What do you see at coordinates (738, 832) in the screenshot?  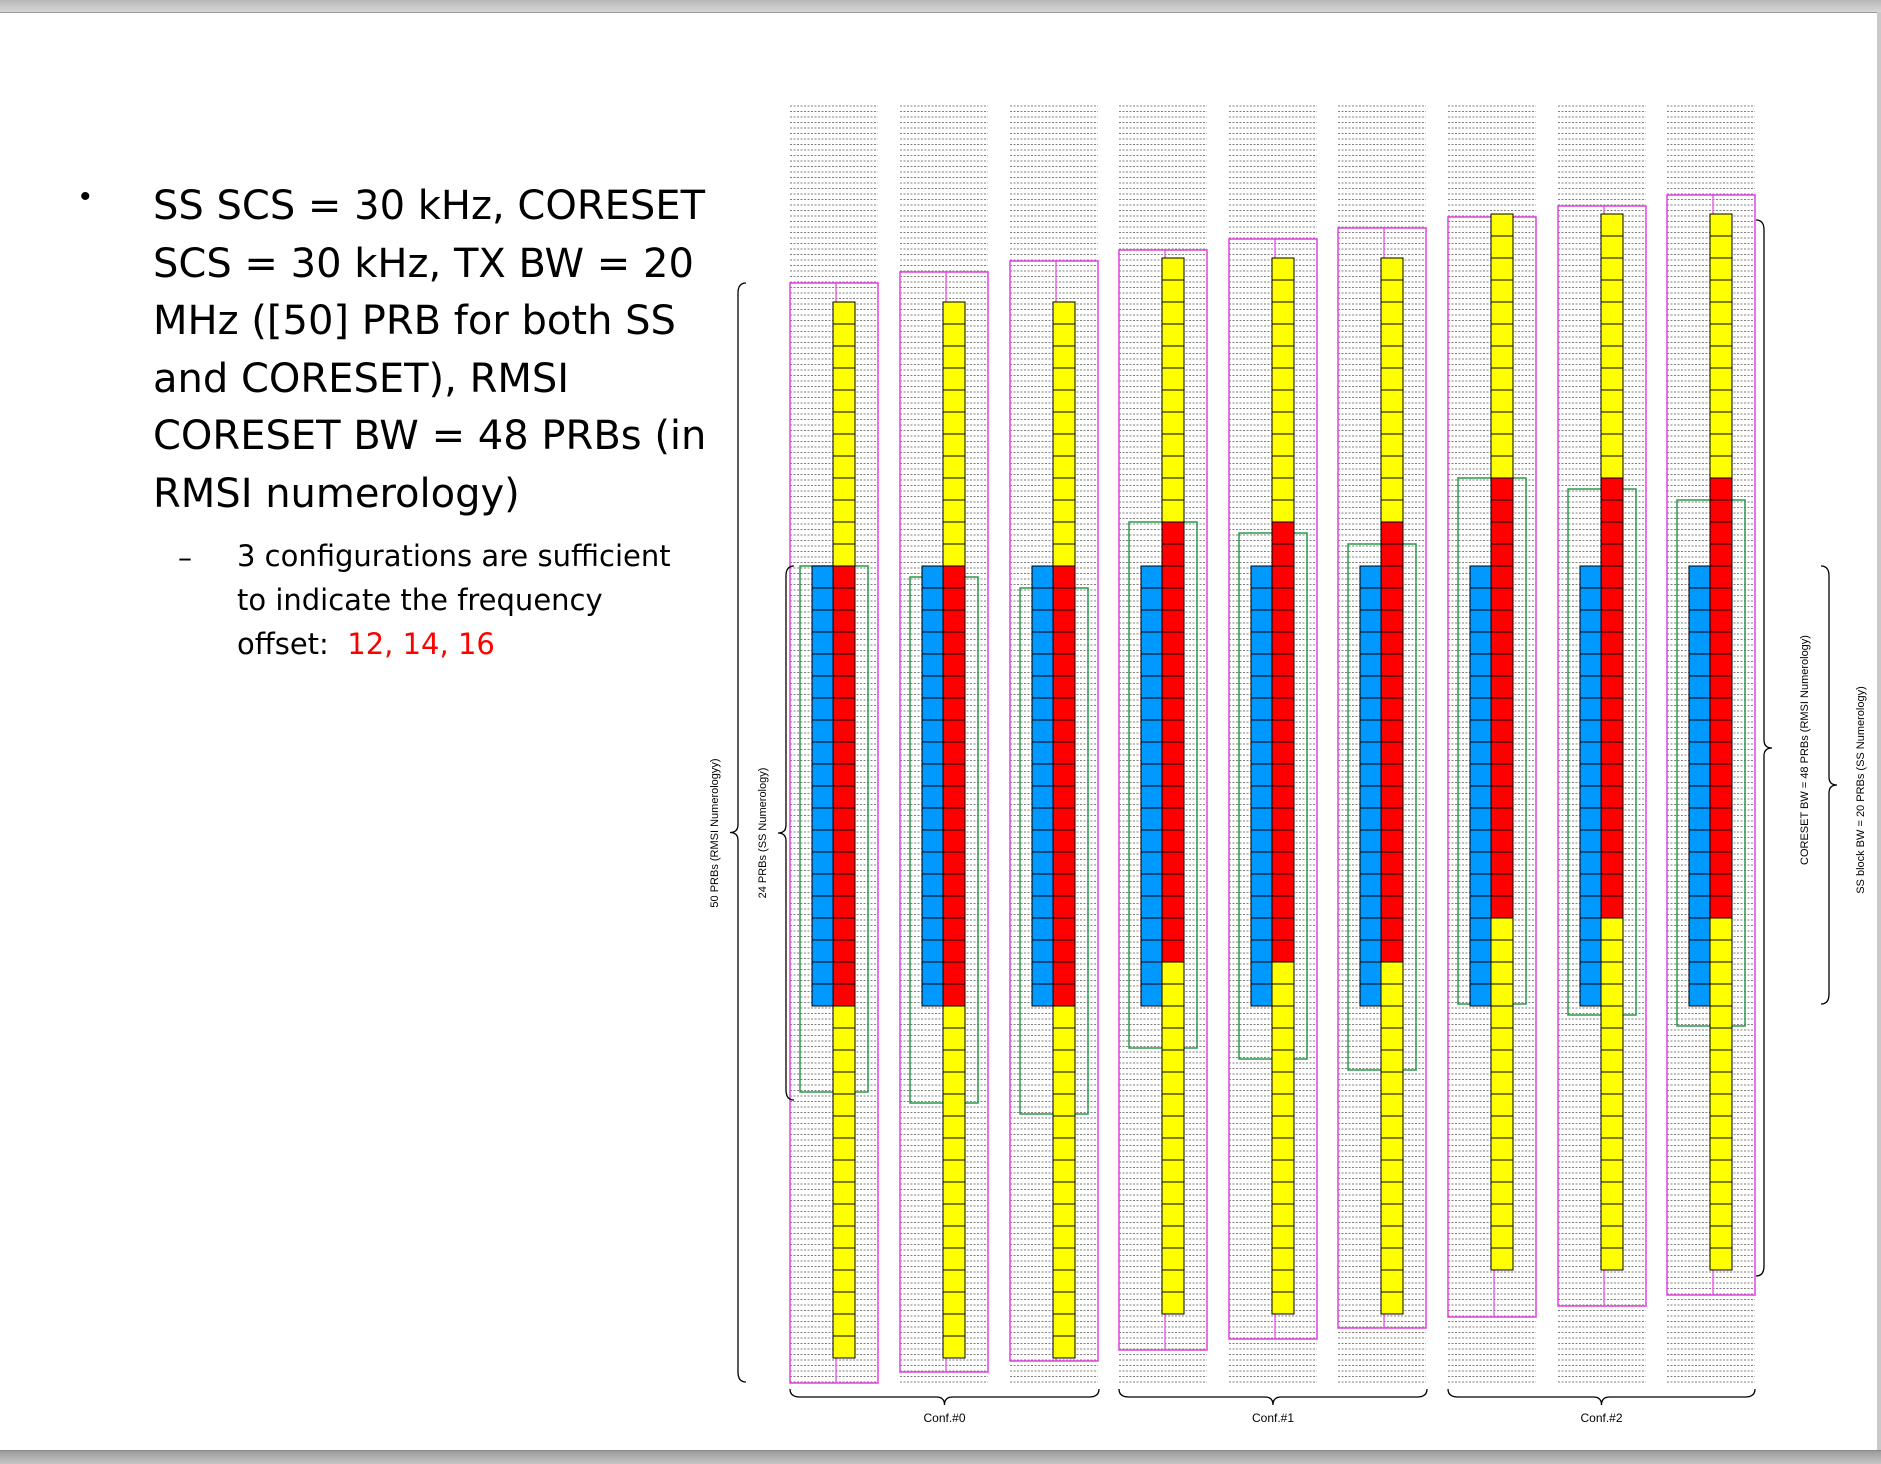 I see `brace-50-prbs` at bounding box center [738, 832].